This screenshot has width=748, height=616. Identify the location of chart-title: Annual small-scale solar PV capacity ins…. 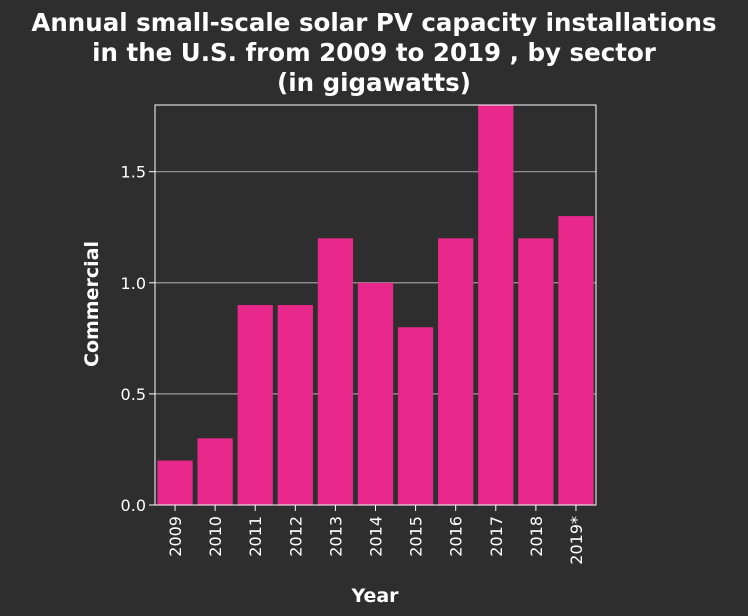
(373, 52).